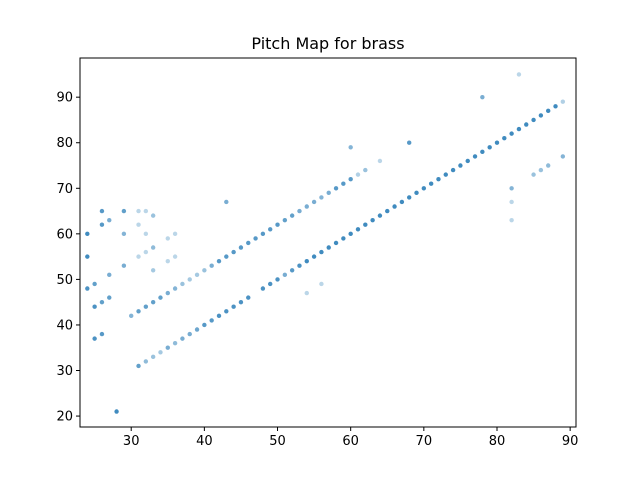 This screenshot has width=640, height=480. I want to click on y-tick-label: 60, so click(64, 234).